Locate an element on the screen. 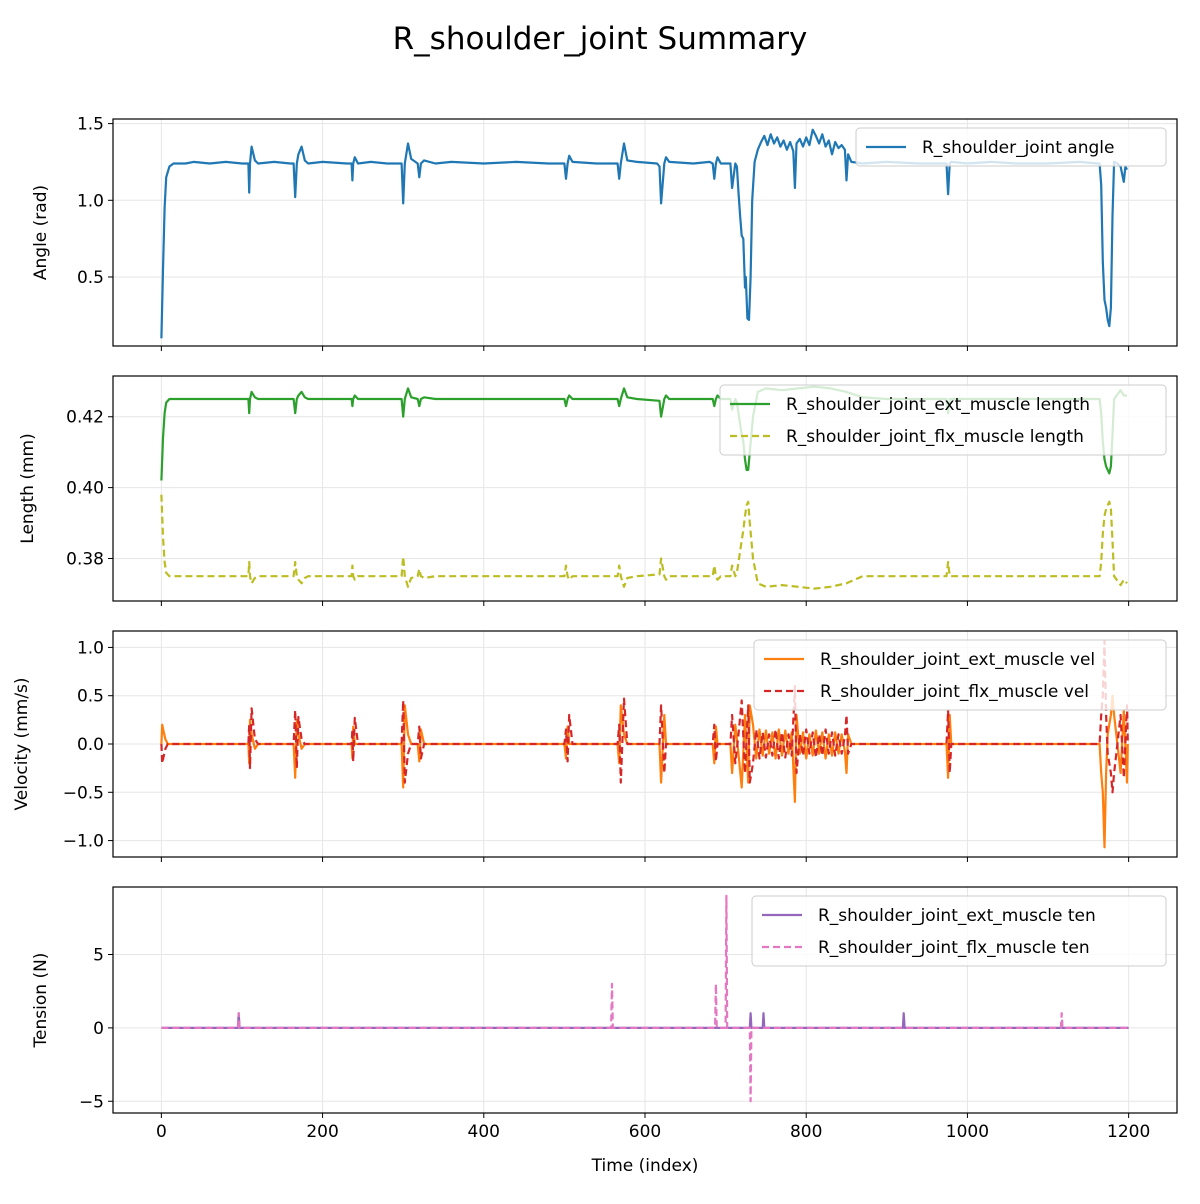 The height and width of the screenshot is (1204, 1200). x-axis-label: Time (index) is located at coordinates (645, 1166).